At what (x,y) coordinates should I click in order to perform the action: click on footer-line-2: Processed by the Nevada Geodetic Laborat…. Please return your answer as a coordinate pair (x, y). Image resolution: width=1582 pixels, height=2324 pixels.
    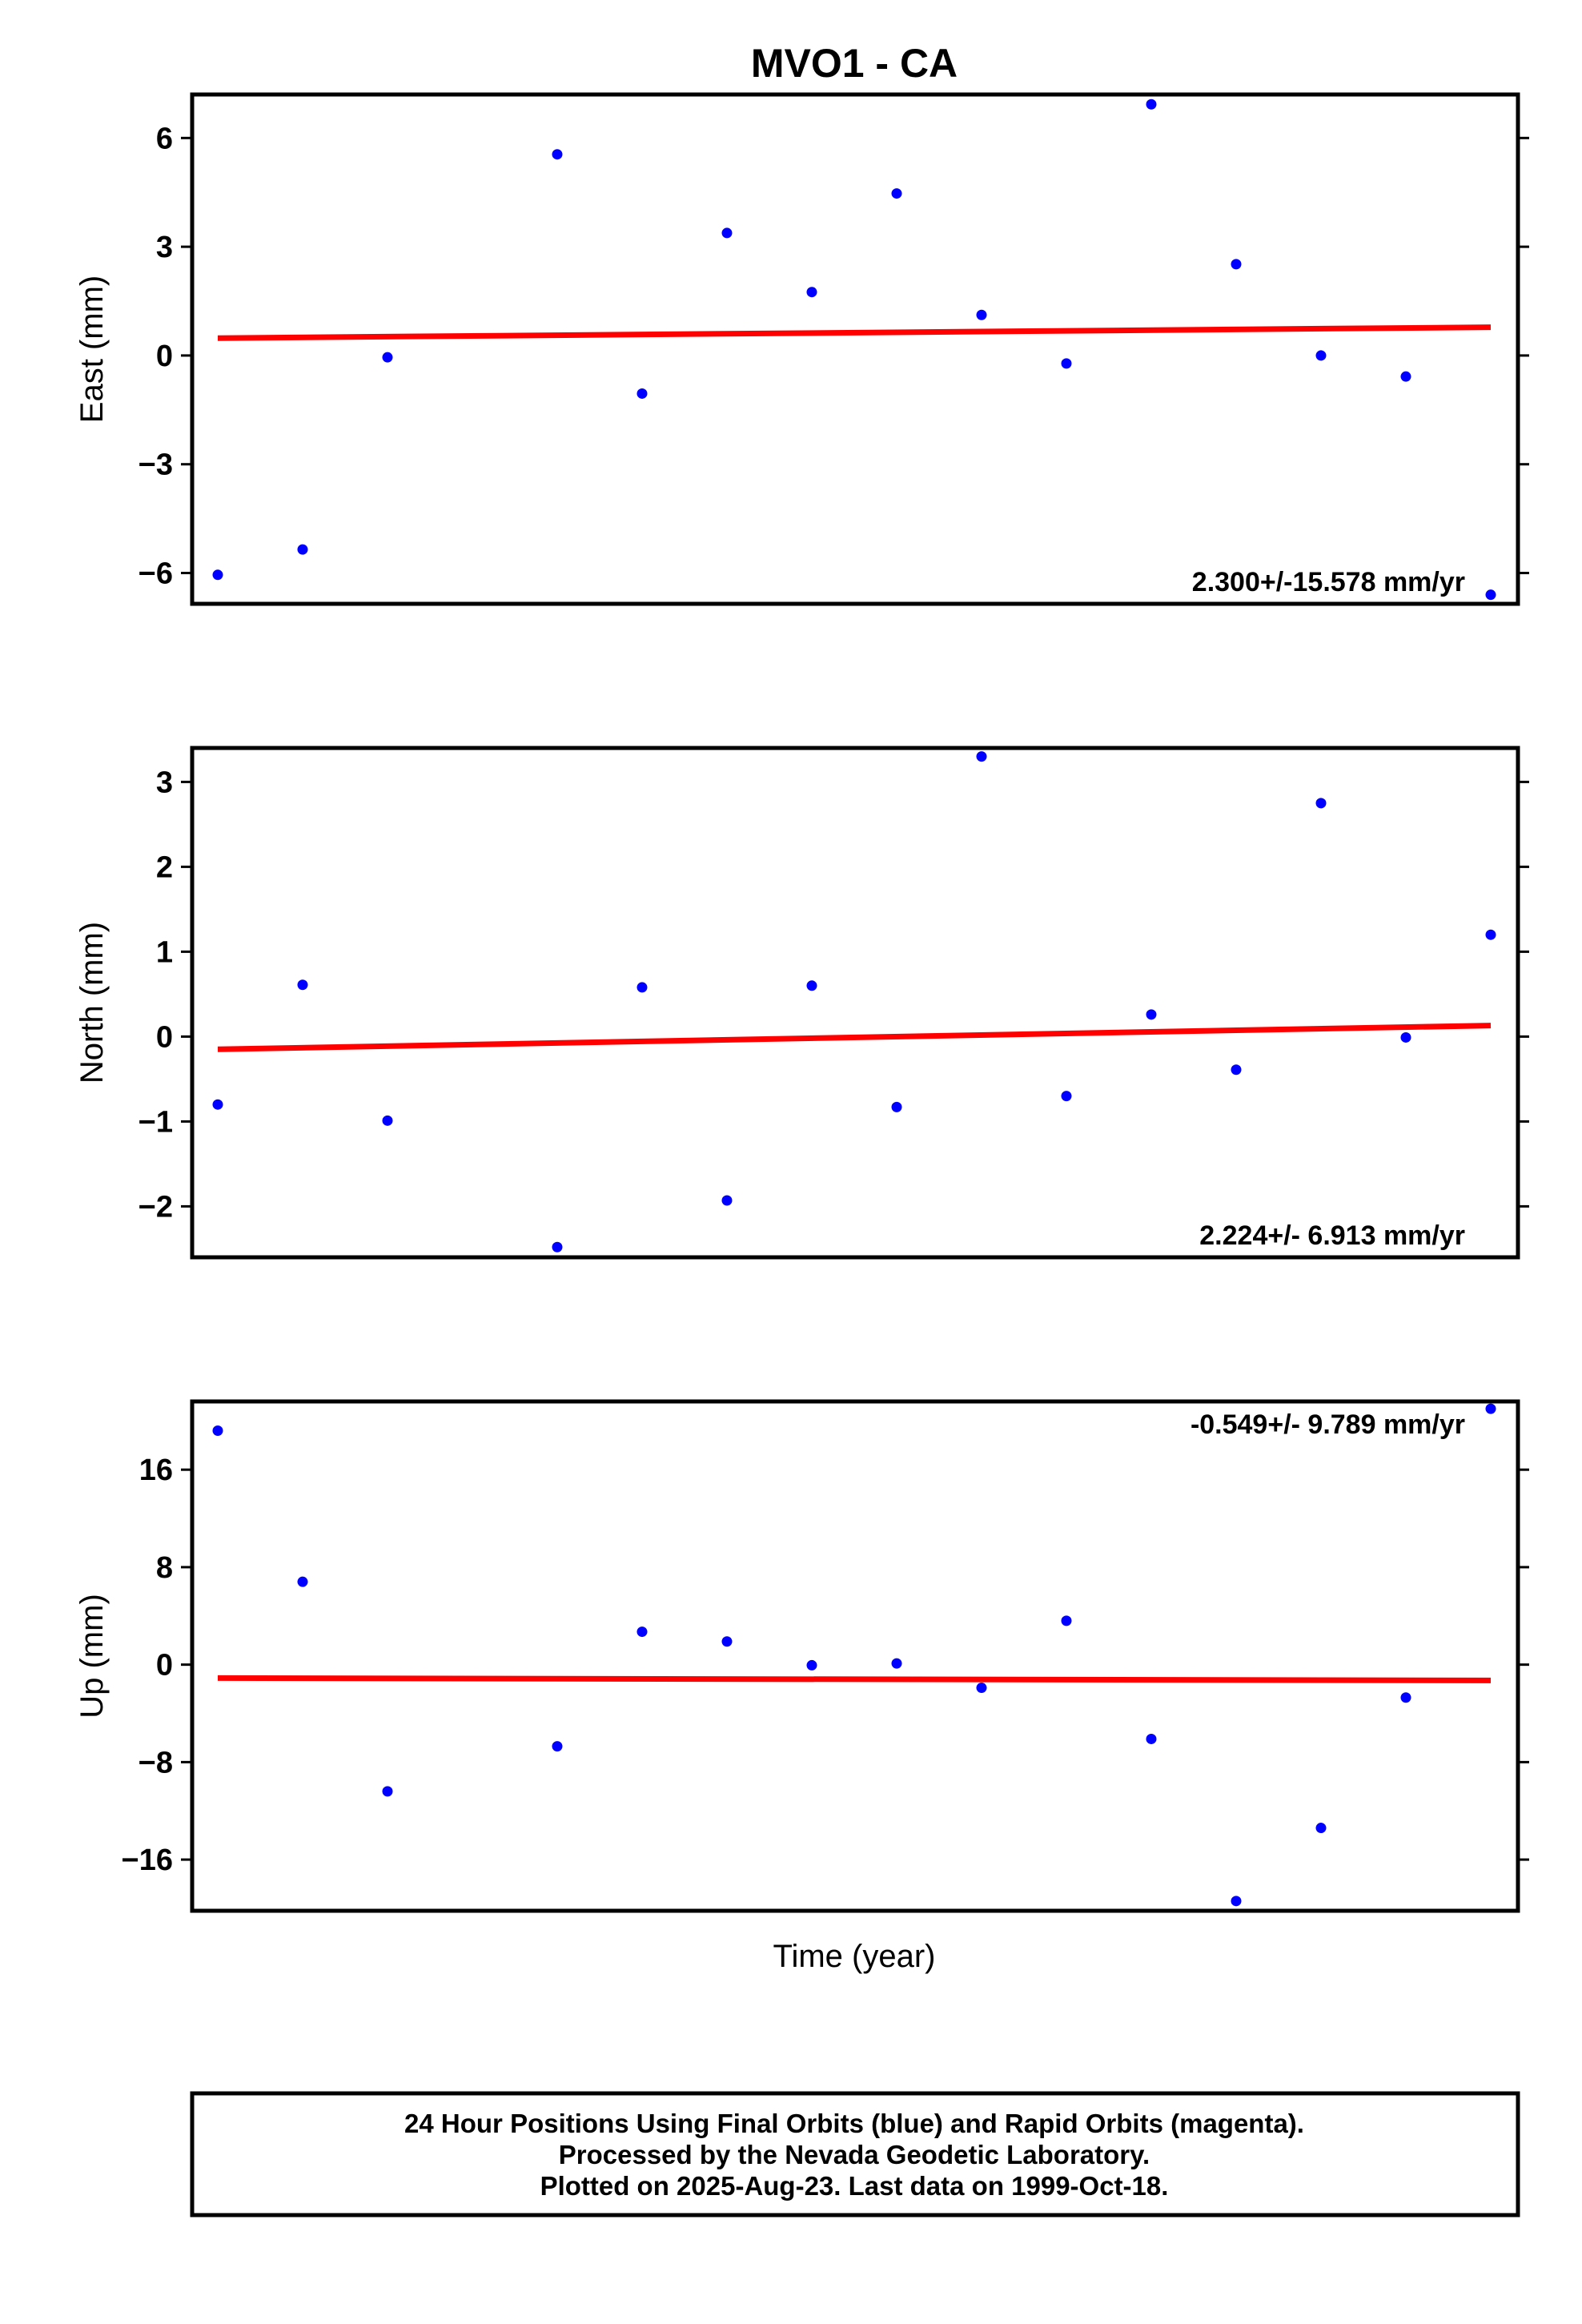
    Looking at the image, I should click on (854, 2154).